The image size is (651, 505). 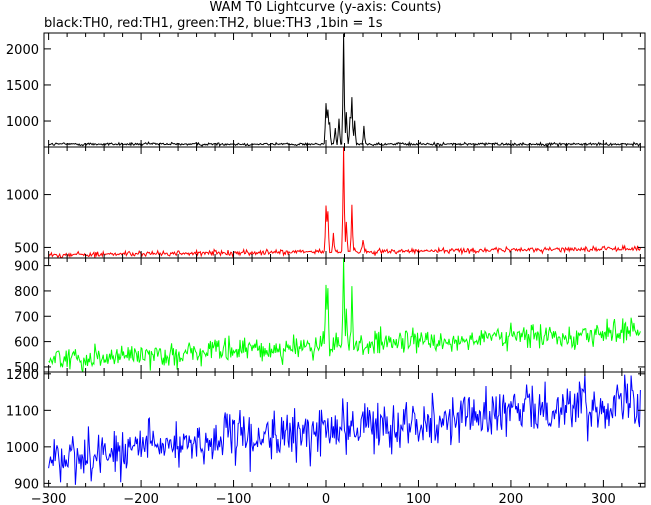 What do you see at coordinates (26, 343) in the screenshot?
I see `y-tick-label: 600` at bounding box center [26, 343].